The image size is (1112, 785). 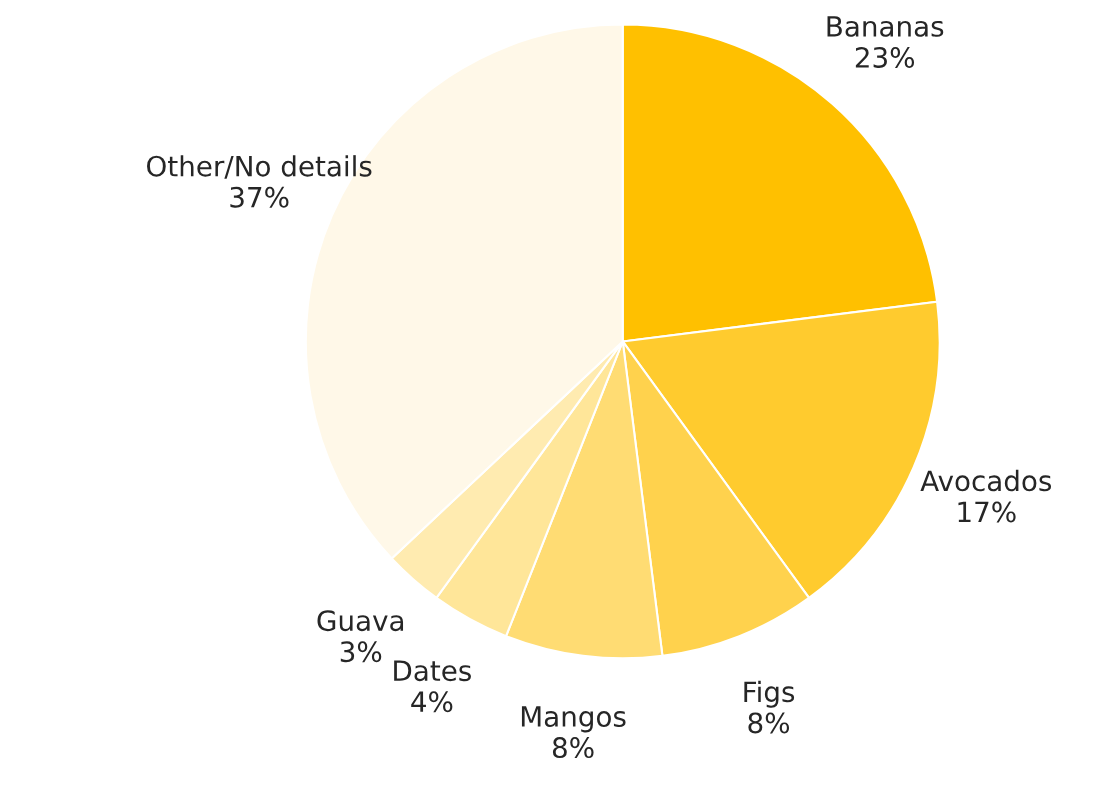 I want to click on slice-label: Guava, so click(x=360, y=621).